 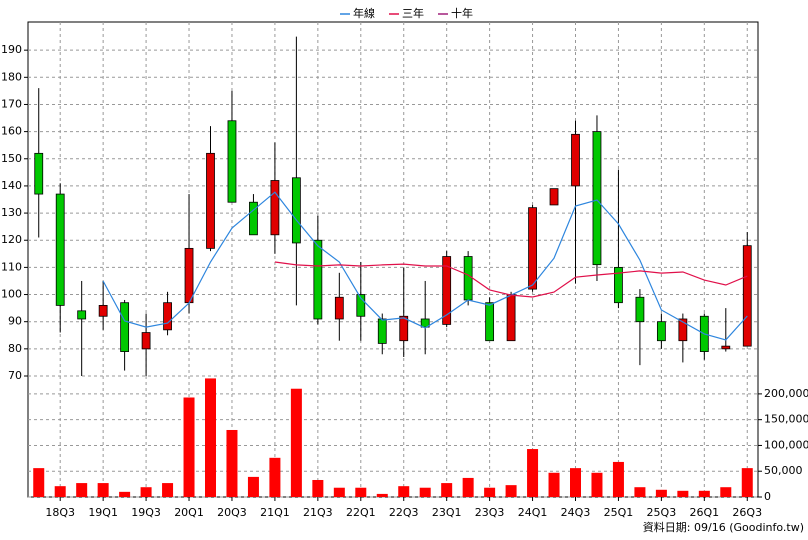 What do you see at coordinates (103, 512) in the screenshot?
I see `x-tick-label: 19Q1` at bounding box center [103, 512].